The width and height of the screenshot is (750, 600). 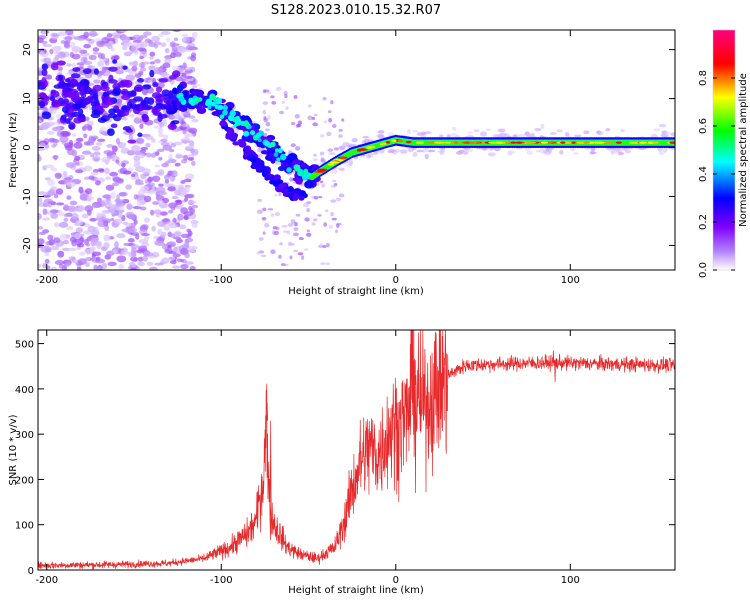 I want to click on y-tick-label: 400, so click(x=24, y=390).